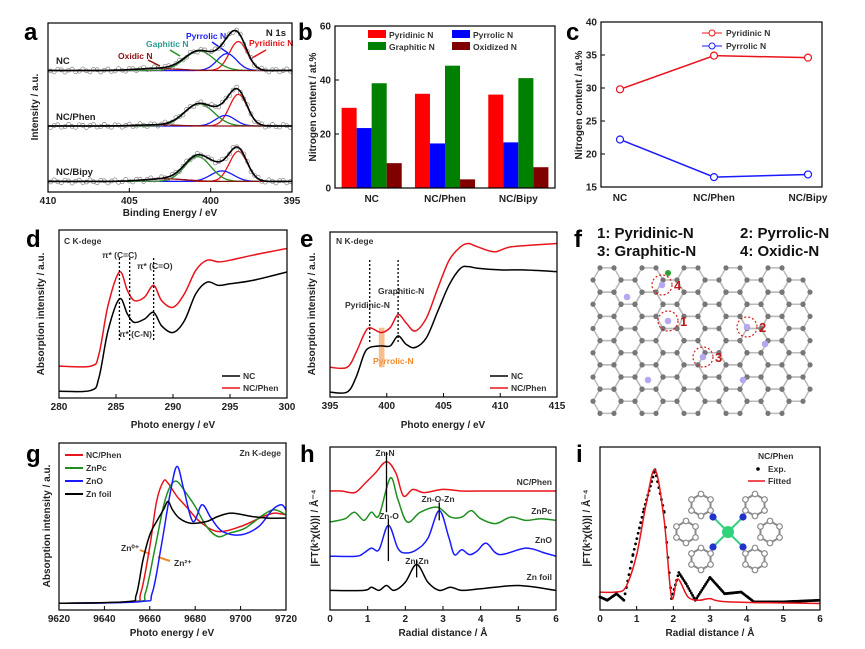 The image size is (865, 649). I want to click on bar-oxidized-n, so click(468, 183).